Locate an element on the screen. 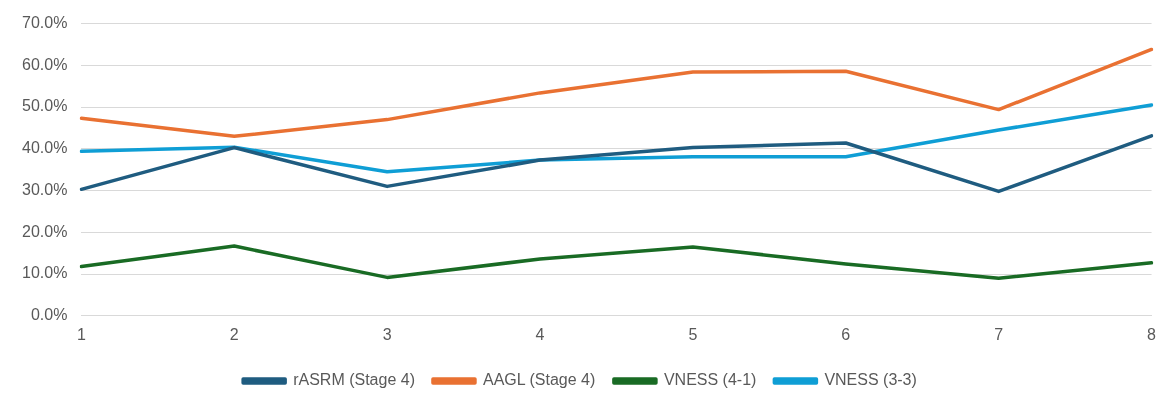 Image resolution: width=1166 pixels, height=403 pixels. x-tick-label: 5 is located at coordinates (693, 334).